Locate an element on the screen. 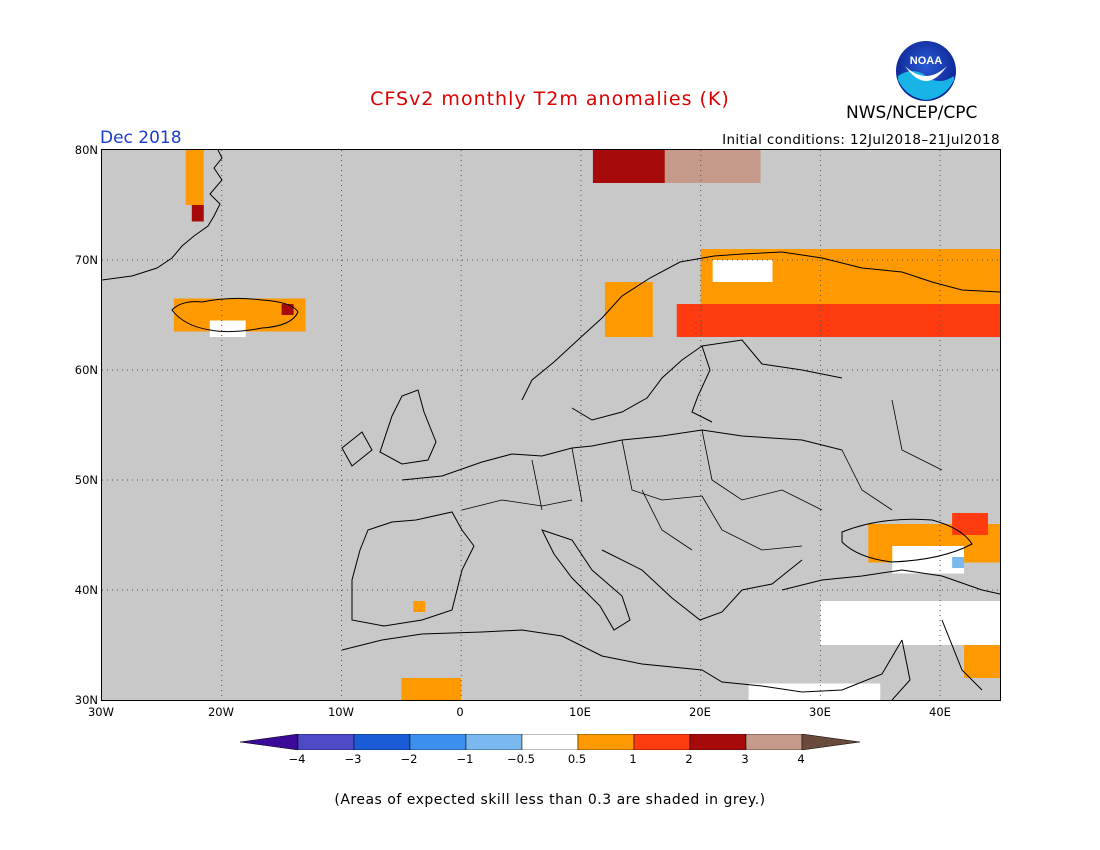 The height and width of the screenshot is (850, 1100). y-tick-60n: 60N is located at coordinates (86, 370).